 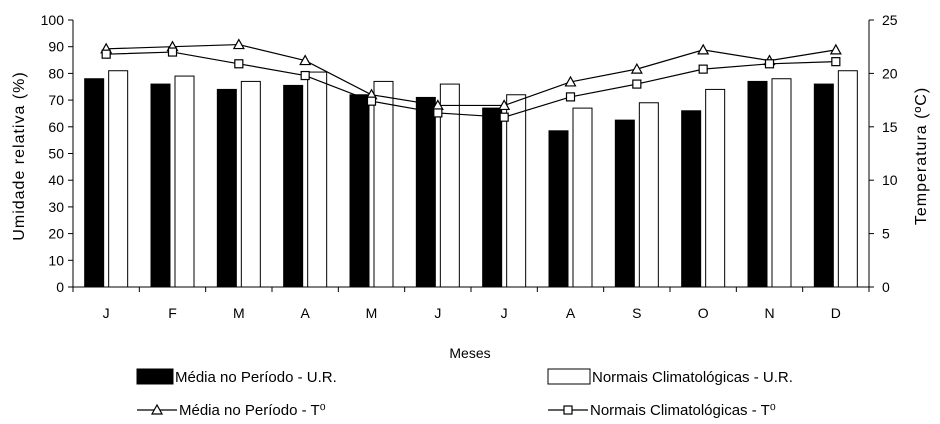 What do you see at coordinates (568, 410) in the screenshot?
I see `legend-square-icon` at bounding box center [568, 410].